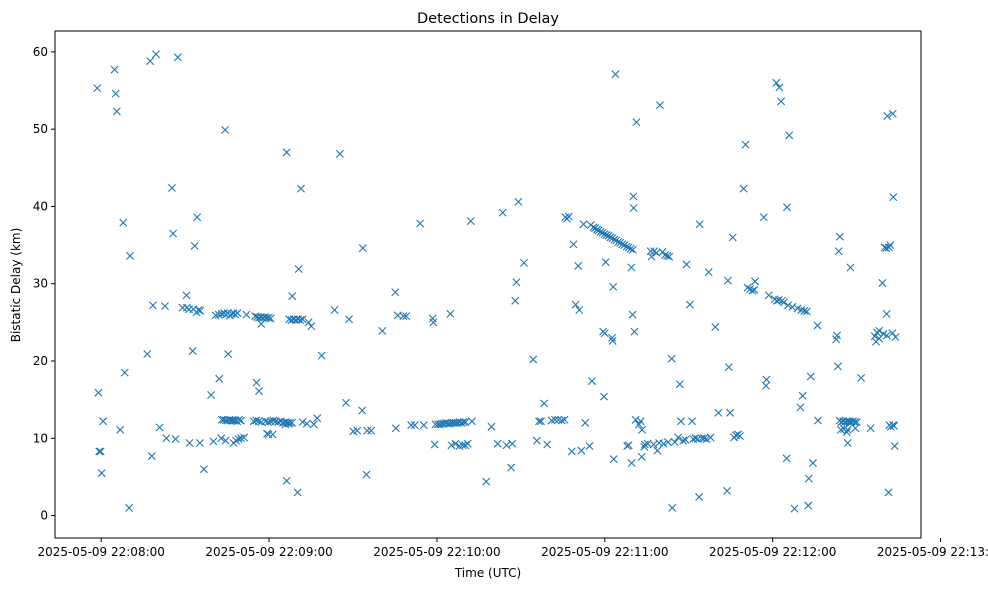  I want to click on chart-title: Detections in Delay, so click(488, 19).